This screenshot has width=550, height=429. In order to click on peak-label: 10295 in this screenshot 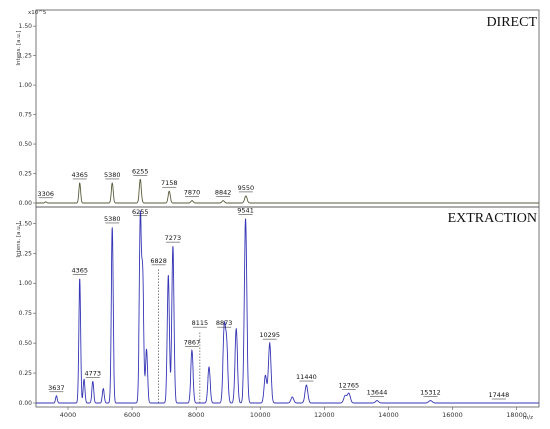, I will do `click(269, 335)`.